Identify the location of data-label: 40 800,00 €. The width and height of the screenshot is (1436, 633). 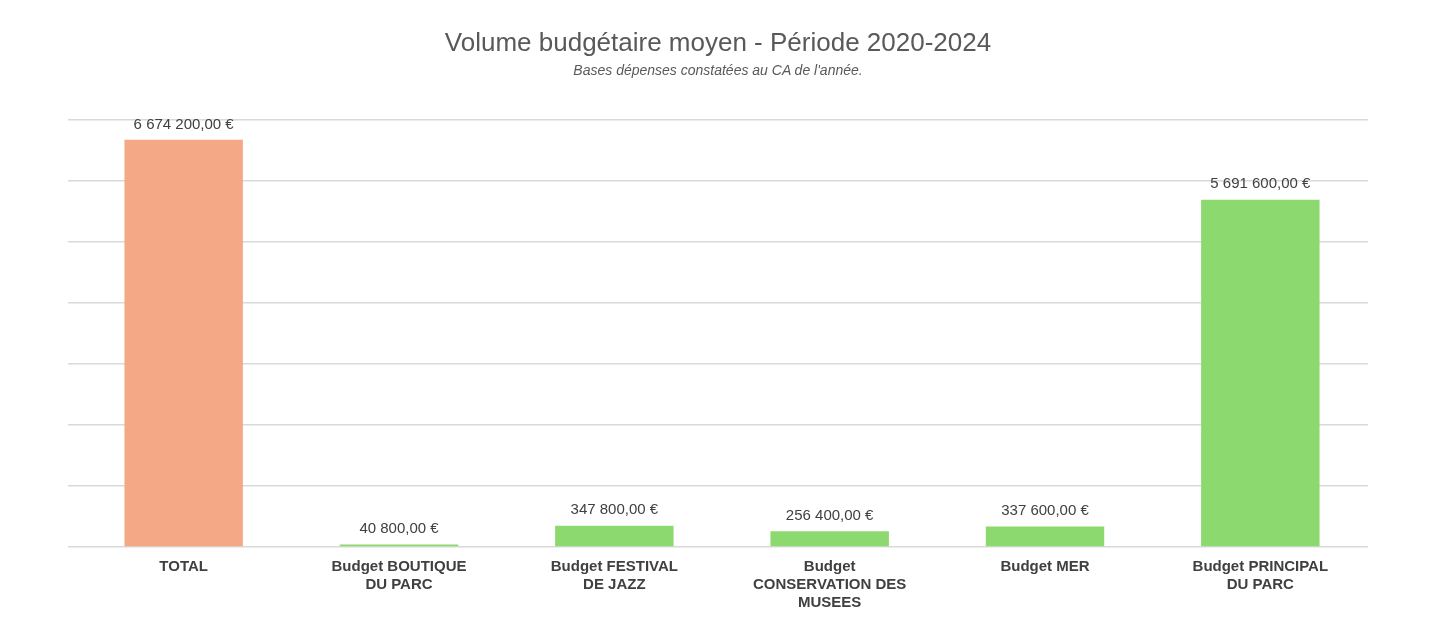
(399, 528).